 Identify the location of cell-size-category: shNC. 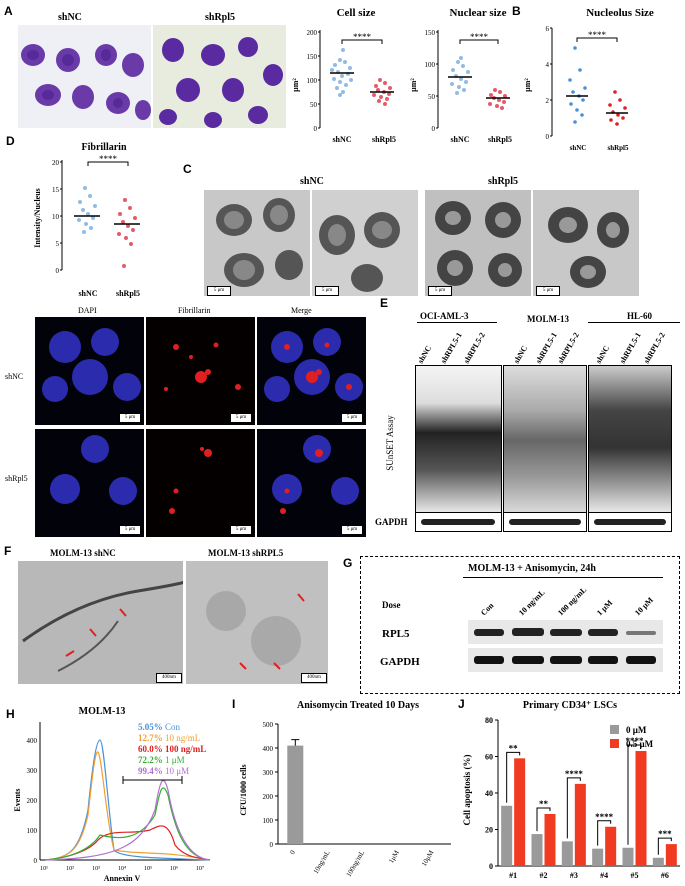
(341, 139).